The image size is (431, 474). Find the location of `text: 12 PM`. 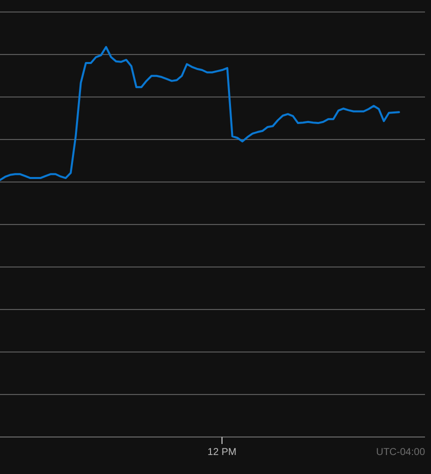

text: 12 PM is located at coordinates (222, 452).